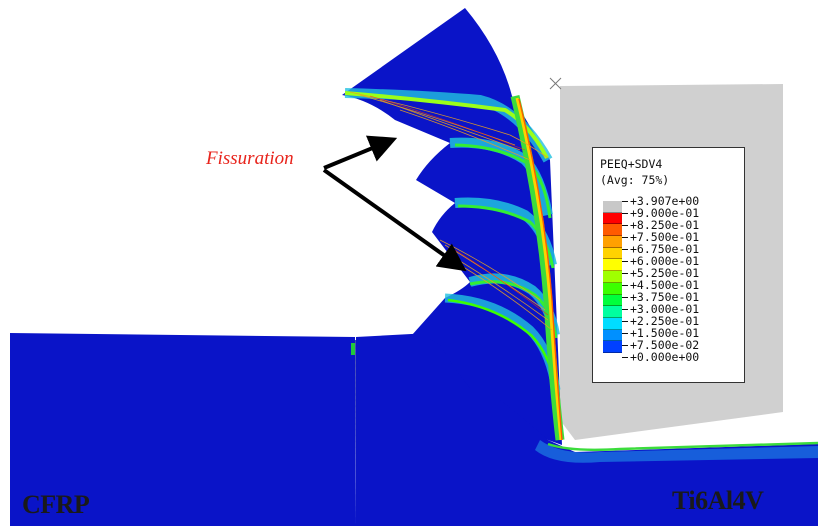  Describe the element at coordinates (660, 273) in the screenshot. I see `legend-value: +5.250e-01` at that location.